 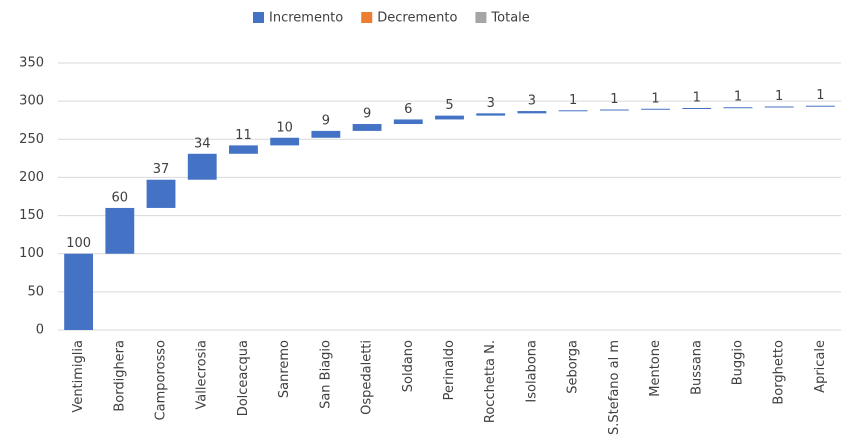 I want to click on x-tick-label: Soldano, so click(x=408, y=366).